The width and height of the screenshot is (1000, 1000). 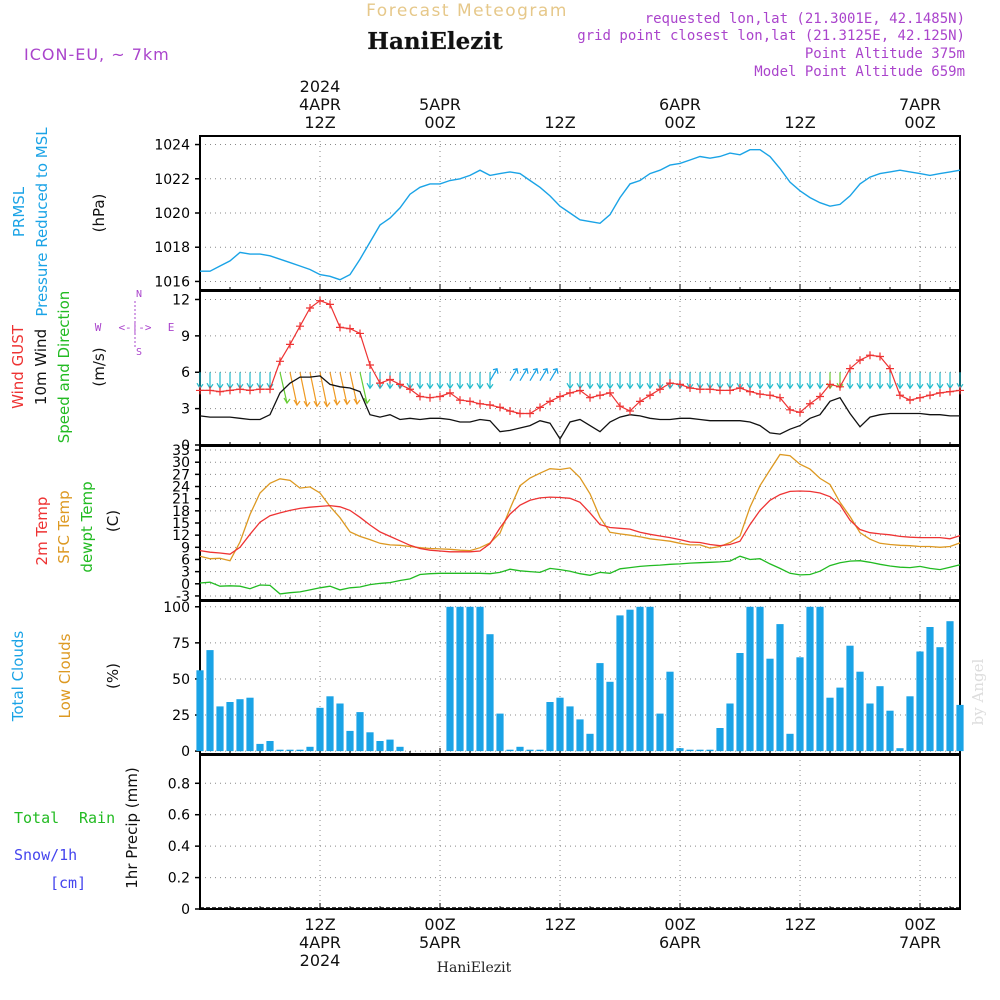 What do you see at coordinates (64, 526) in the screenshot?
I see `sfc-temp-label: SFC Temp` at bounding box center [64, 526].